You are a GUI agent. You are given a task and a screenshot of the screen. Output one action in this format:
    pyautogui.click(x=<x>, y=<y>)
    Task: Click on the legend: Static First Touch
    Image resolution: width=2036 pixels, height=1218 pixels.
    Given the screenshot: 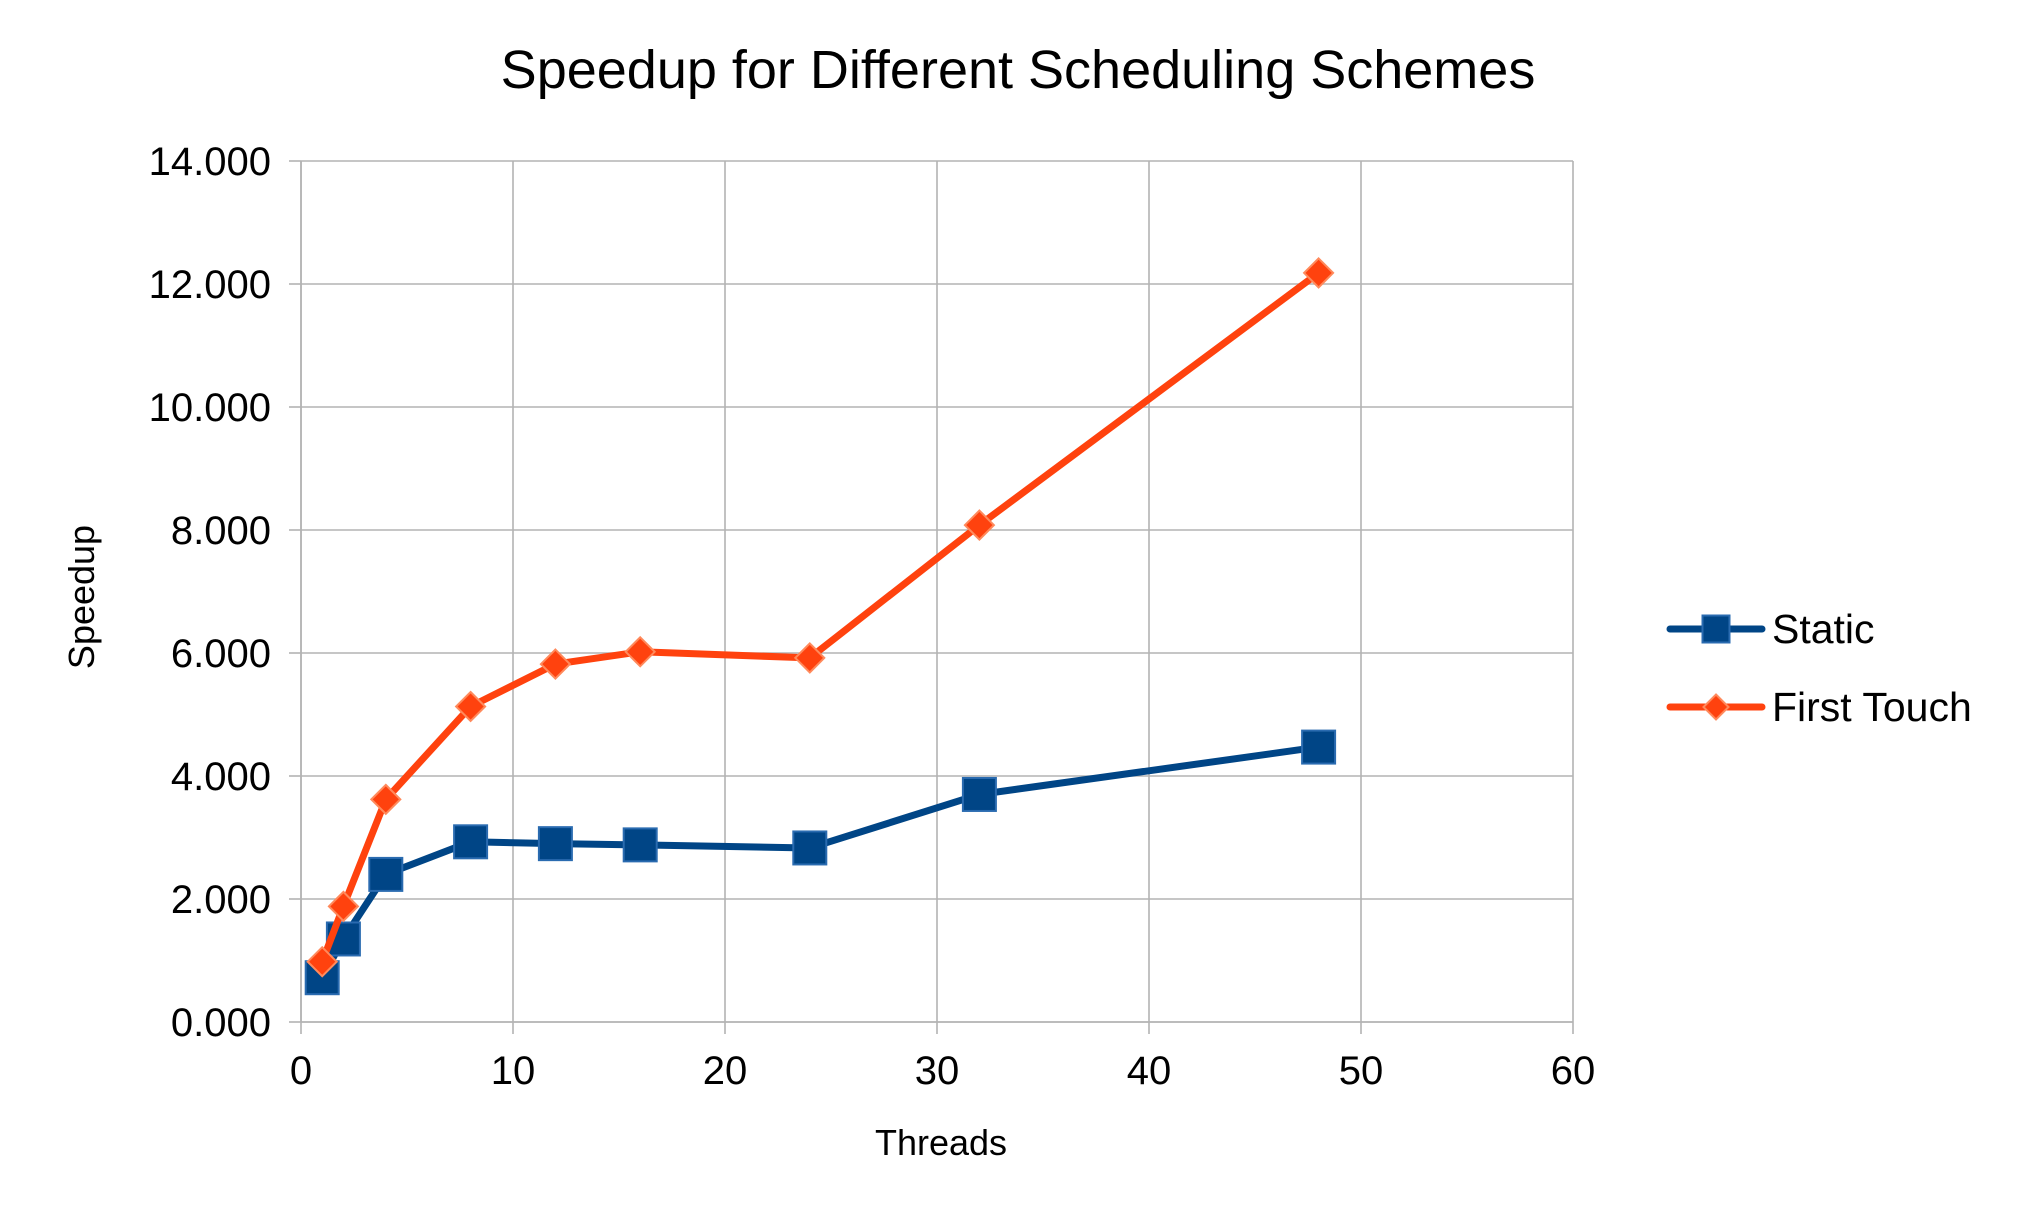 What is the action you would take?
    pyautogui.click(x=1819, y=668)
    